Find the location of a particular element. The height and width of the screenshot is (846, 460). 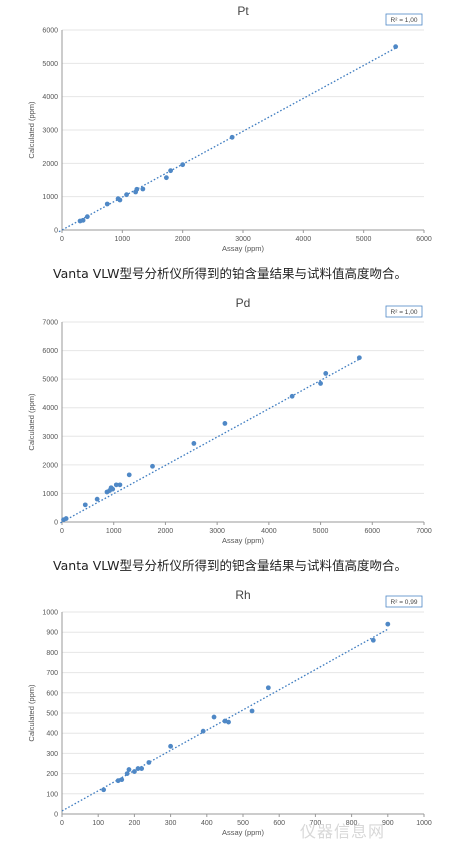

y-tick-label: 100 is located at coordinates (52, 794).